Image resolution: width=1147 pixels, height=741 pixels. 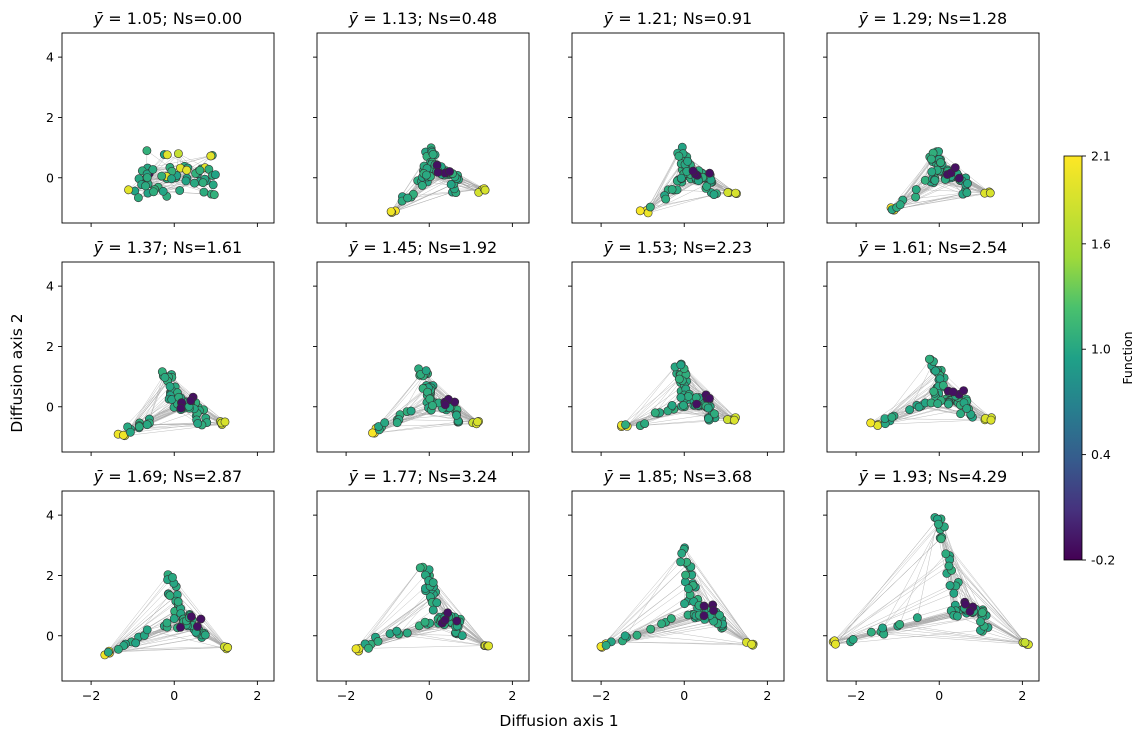 I want to click on y-tick-label: 4, so click(x=50, y=515).